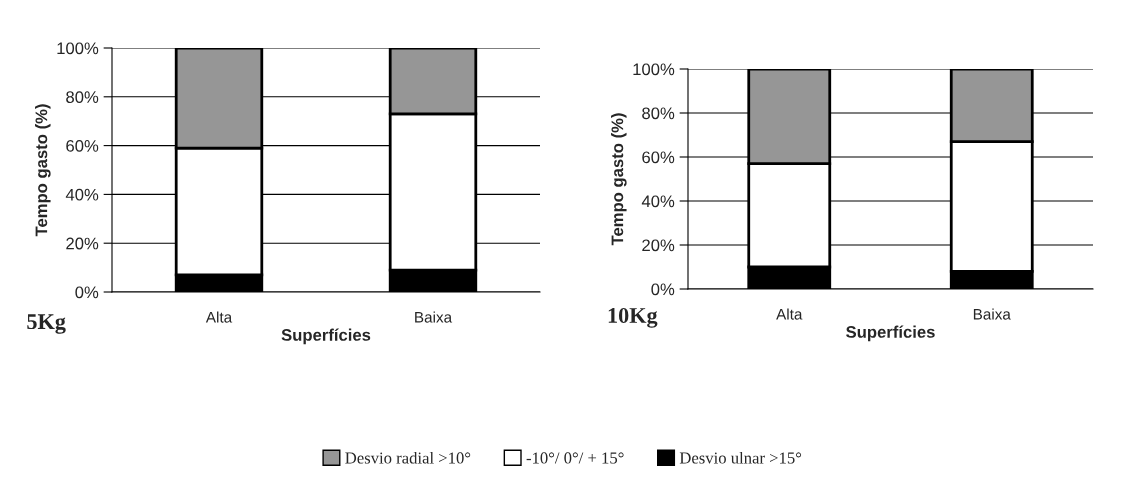 This screenshot has width=1125, height=482. What do you see at coordinates (633, 317) in the screenshot?
I see `text: 10Kg` at bounding box center [633, 317].